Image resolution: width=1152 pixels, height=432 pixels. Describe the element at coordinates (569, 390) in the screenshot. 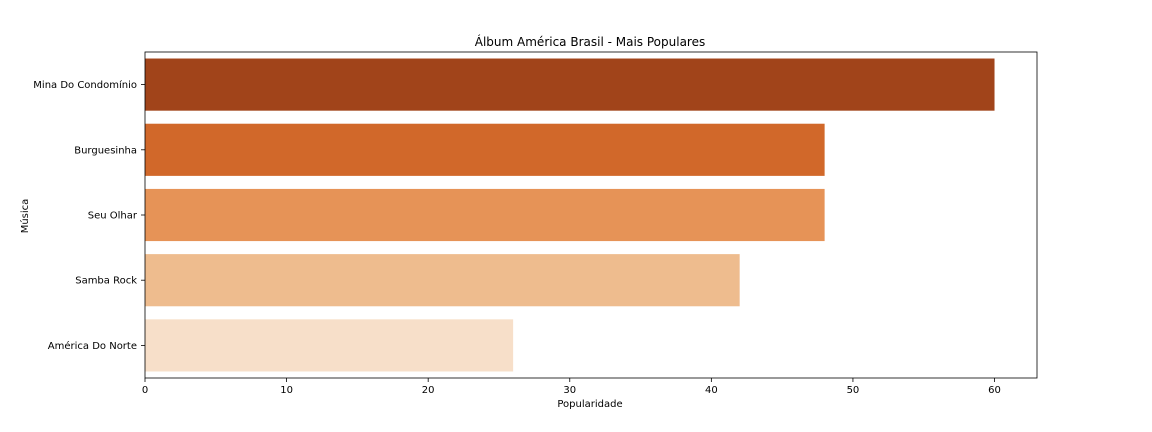

I see `x-tick-label: 30` at that location.